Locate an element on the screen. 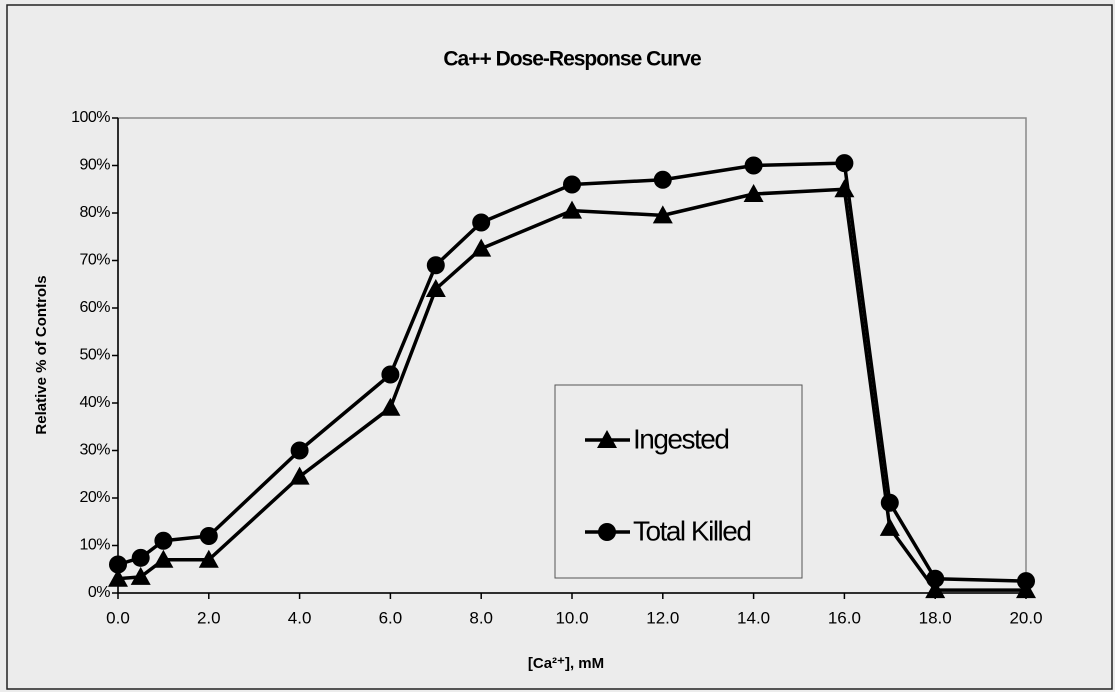  y-tick-label: 90% is located at coordinates (94, 165).